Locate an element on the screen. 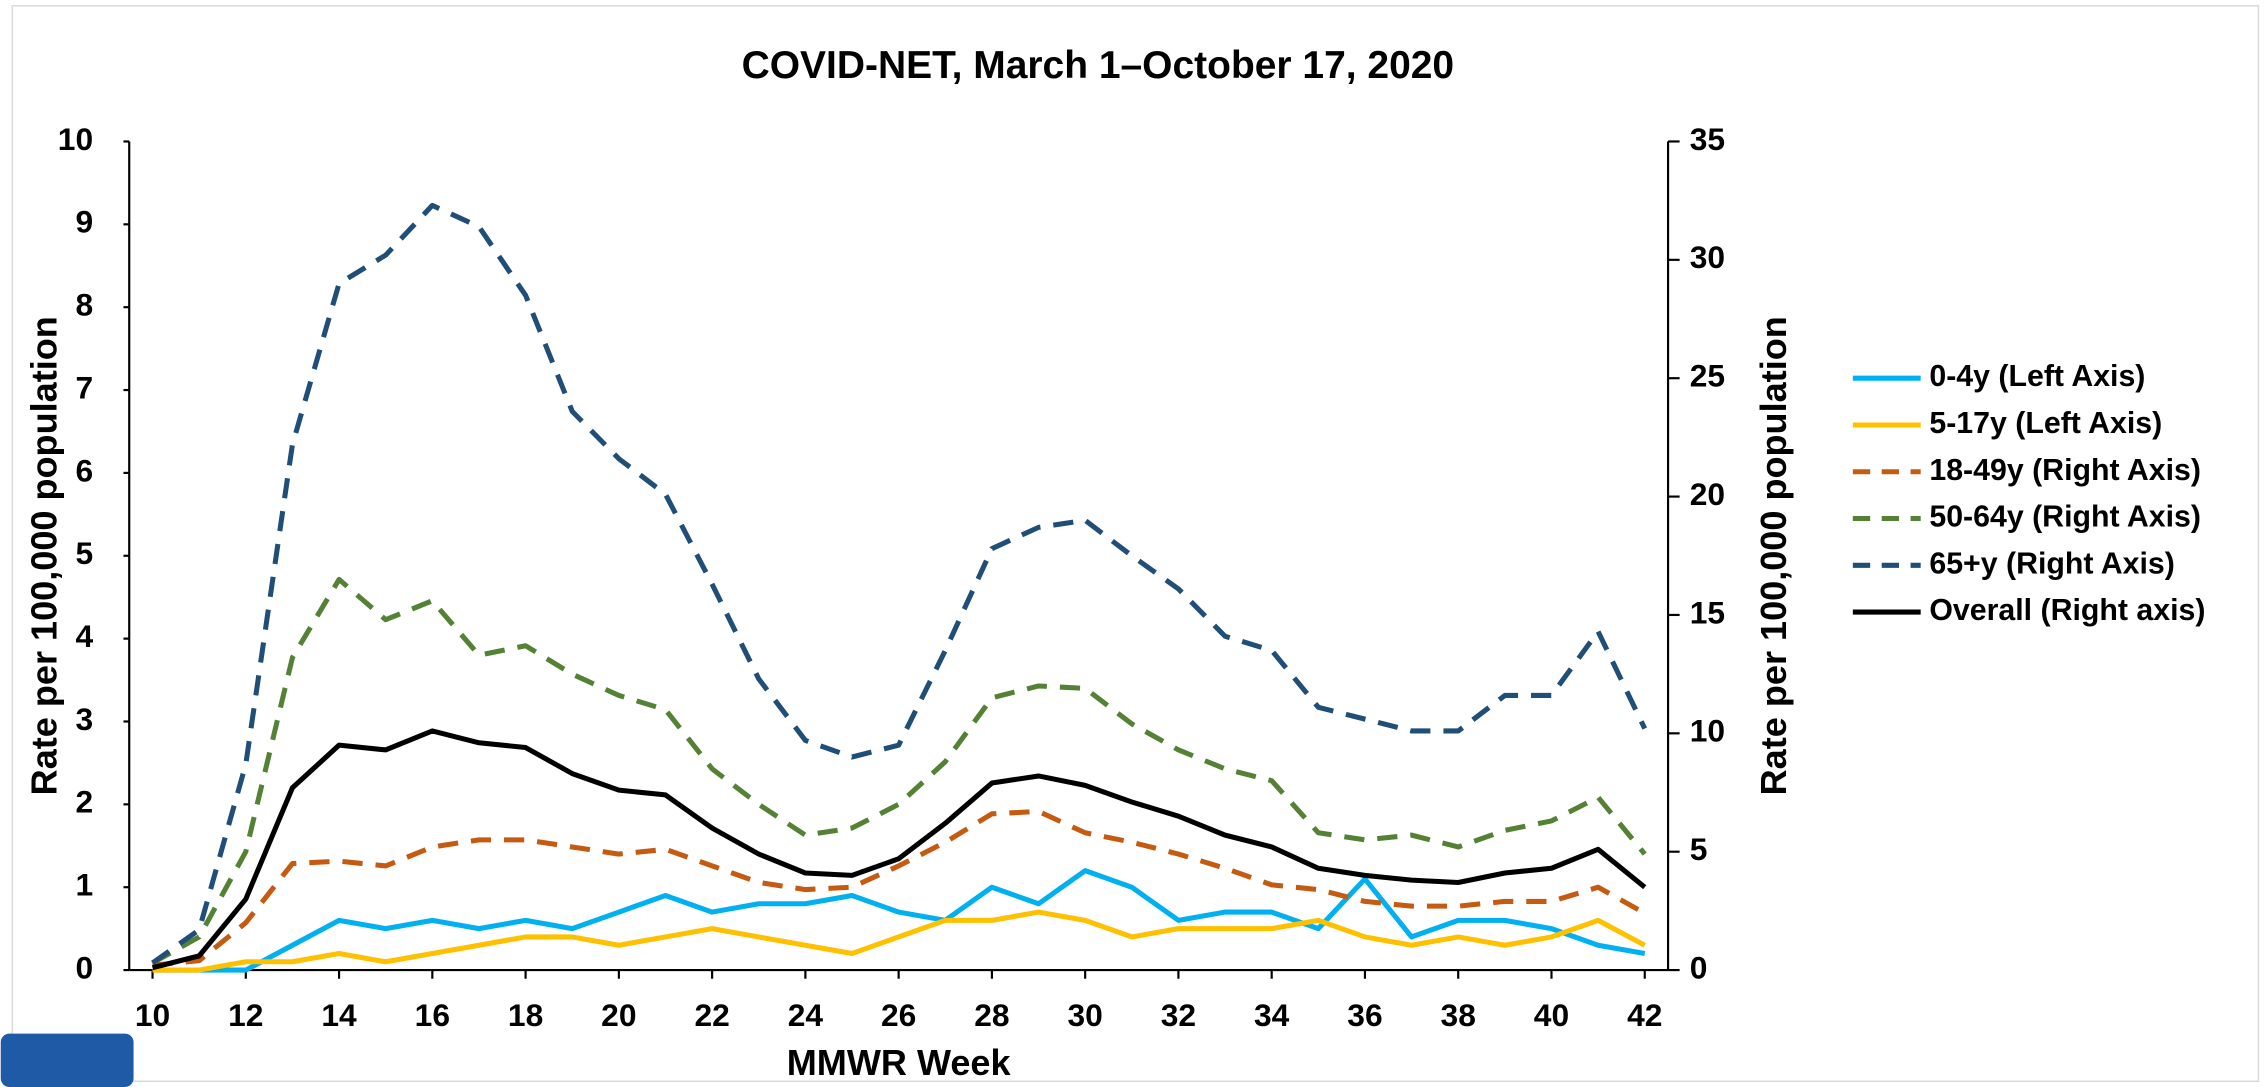  y-tick-label: 7 is located at coordinates (84, 387).